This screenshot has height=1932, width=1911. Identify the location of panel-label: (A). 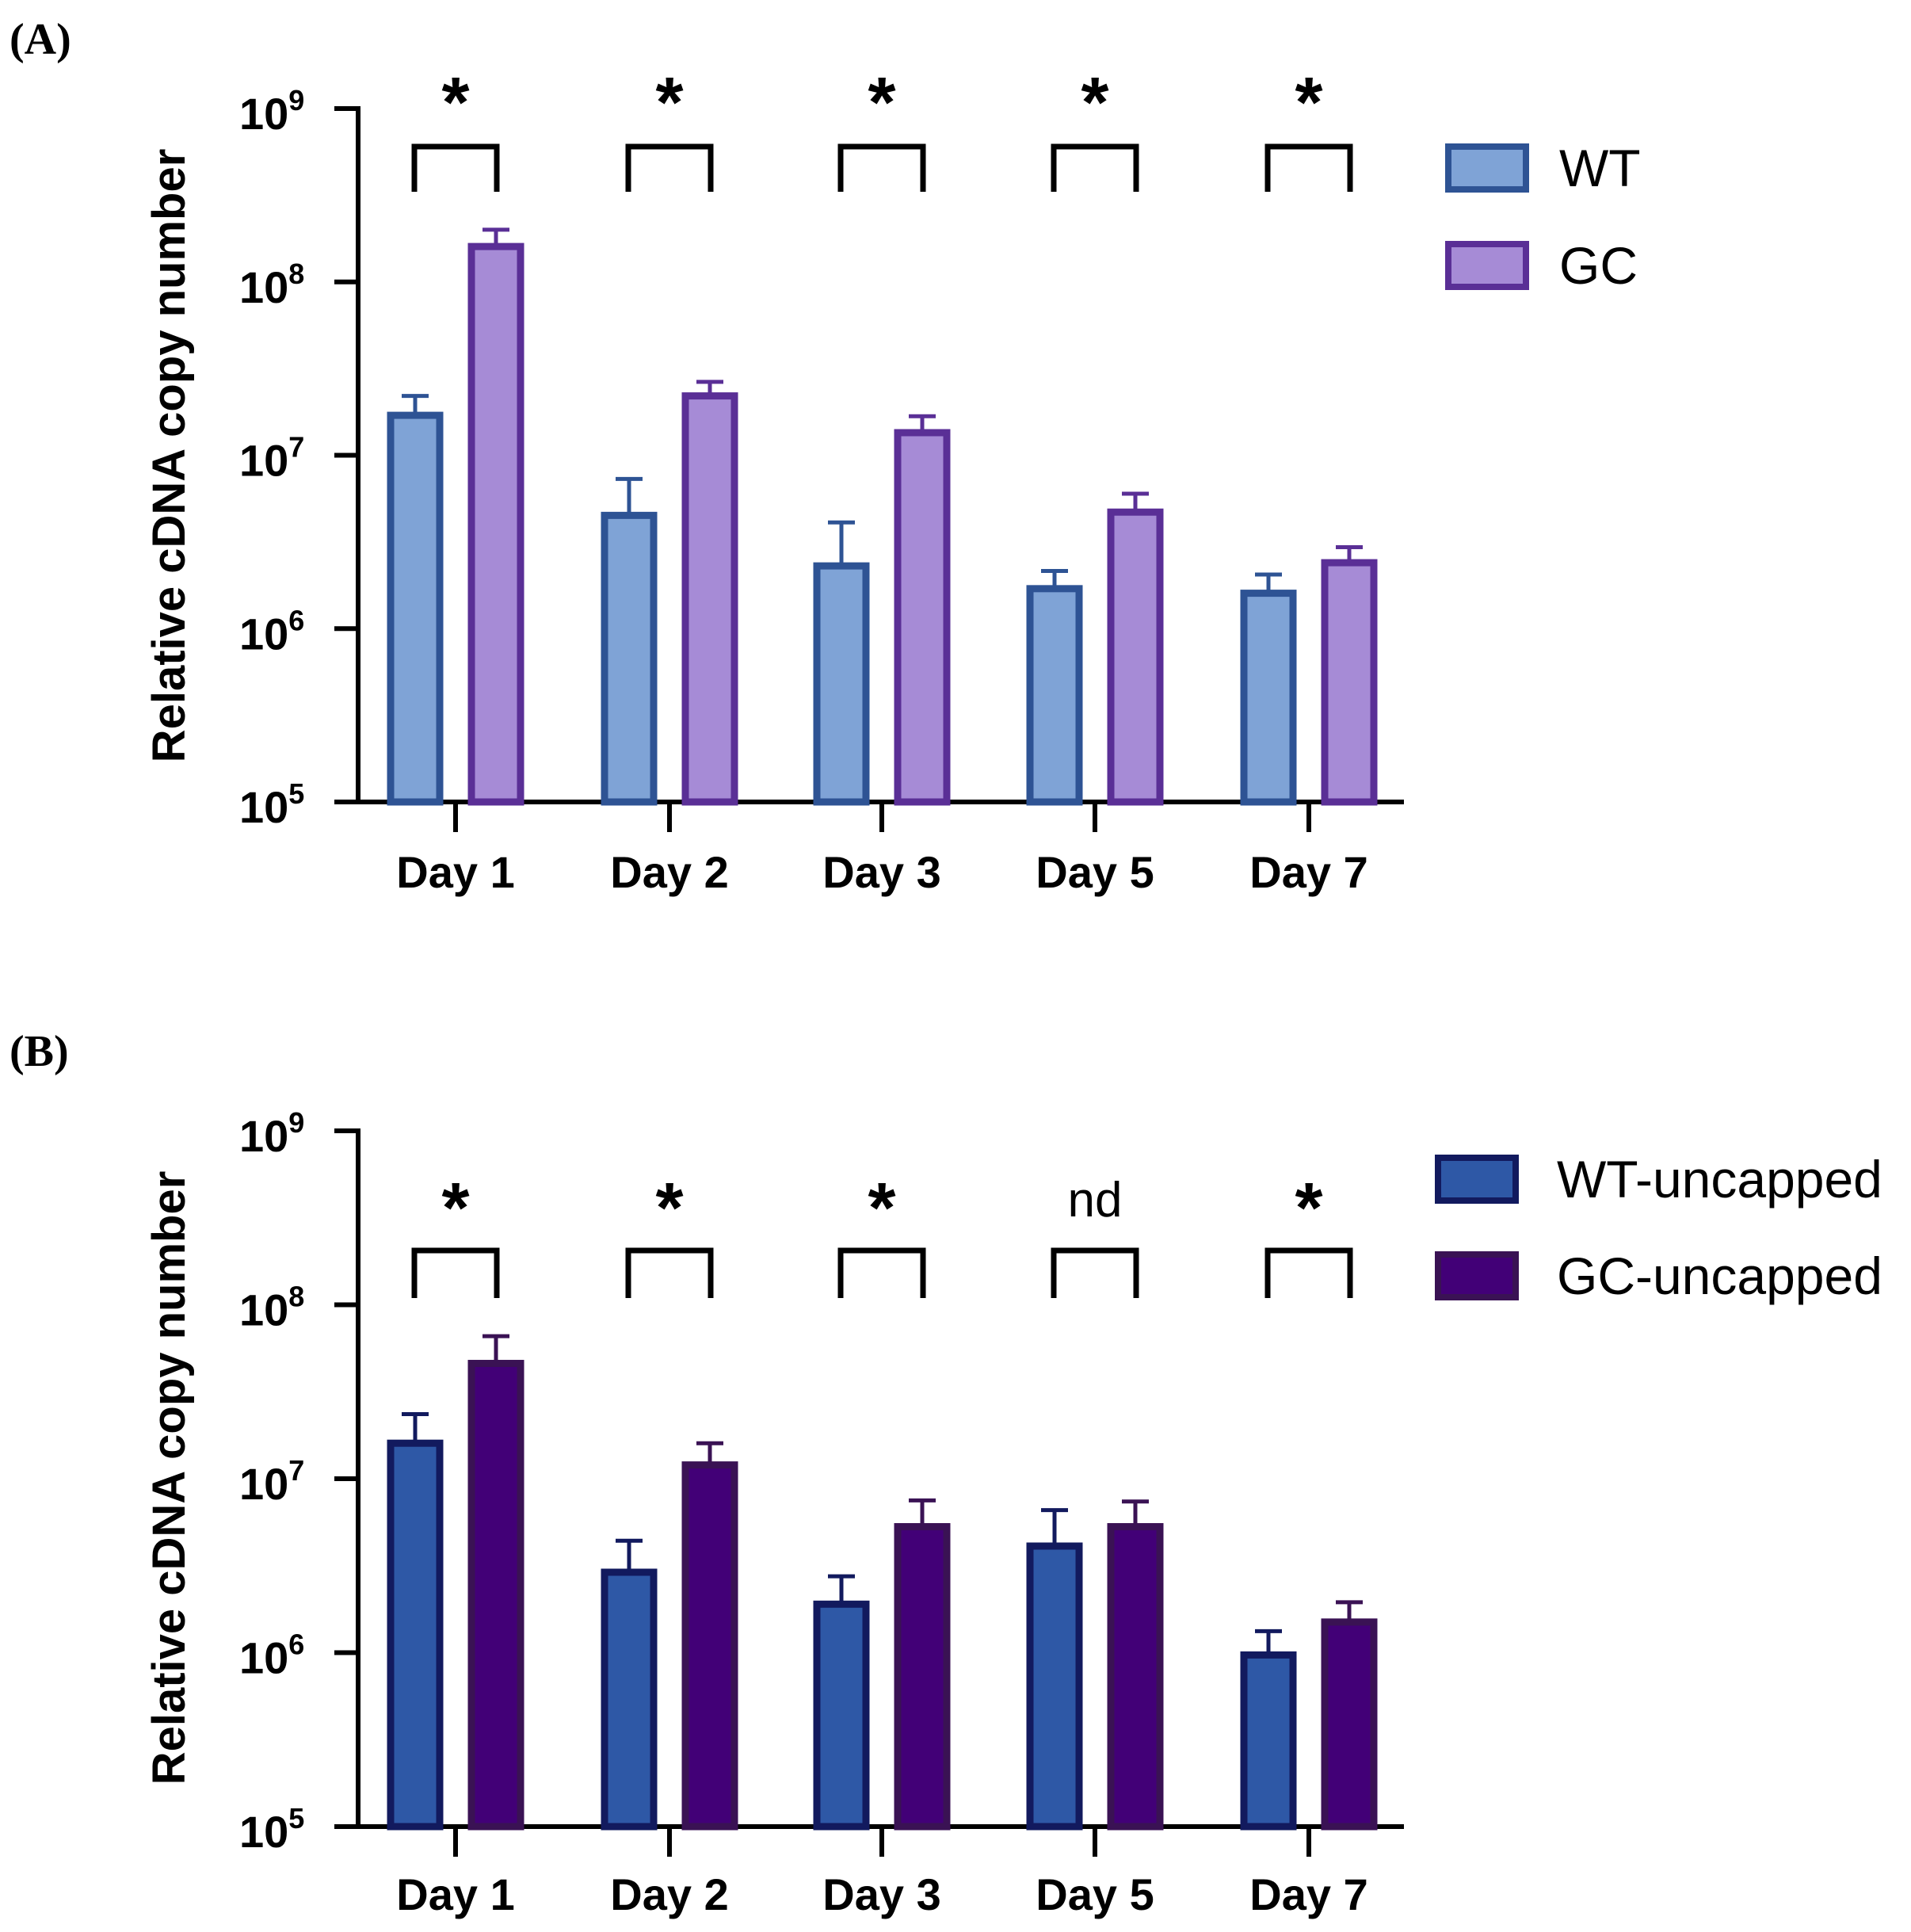
(40, 39).